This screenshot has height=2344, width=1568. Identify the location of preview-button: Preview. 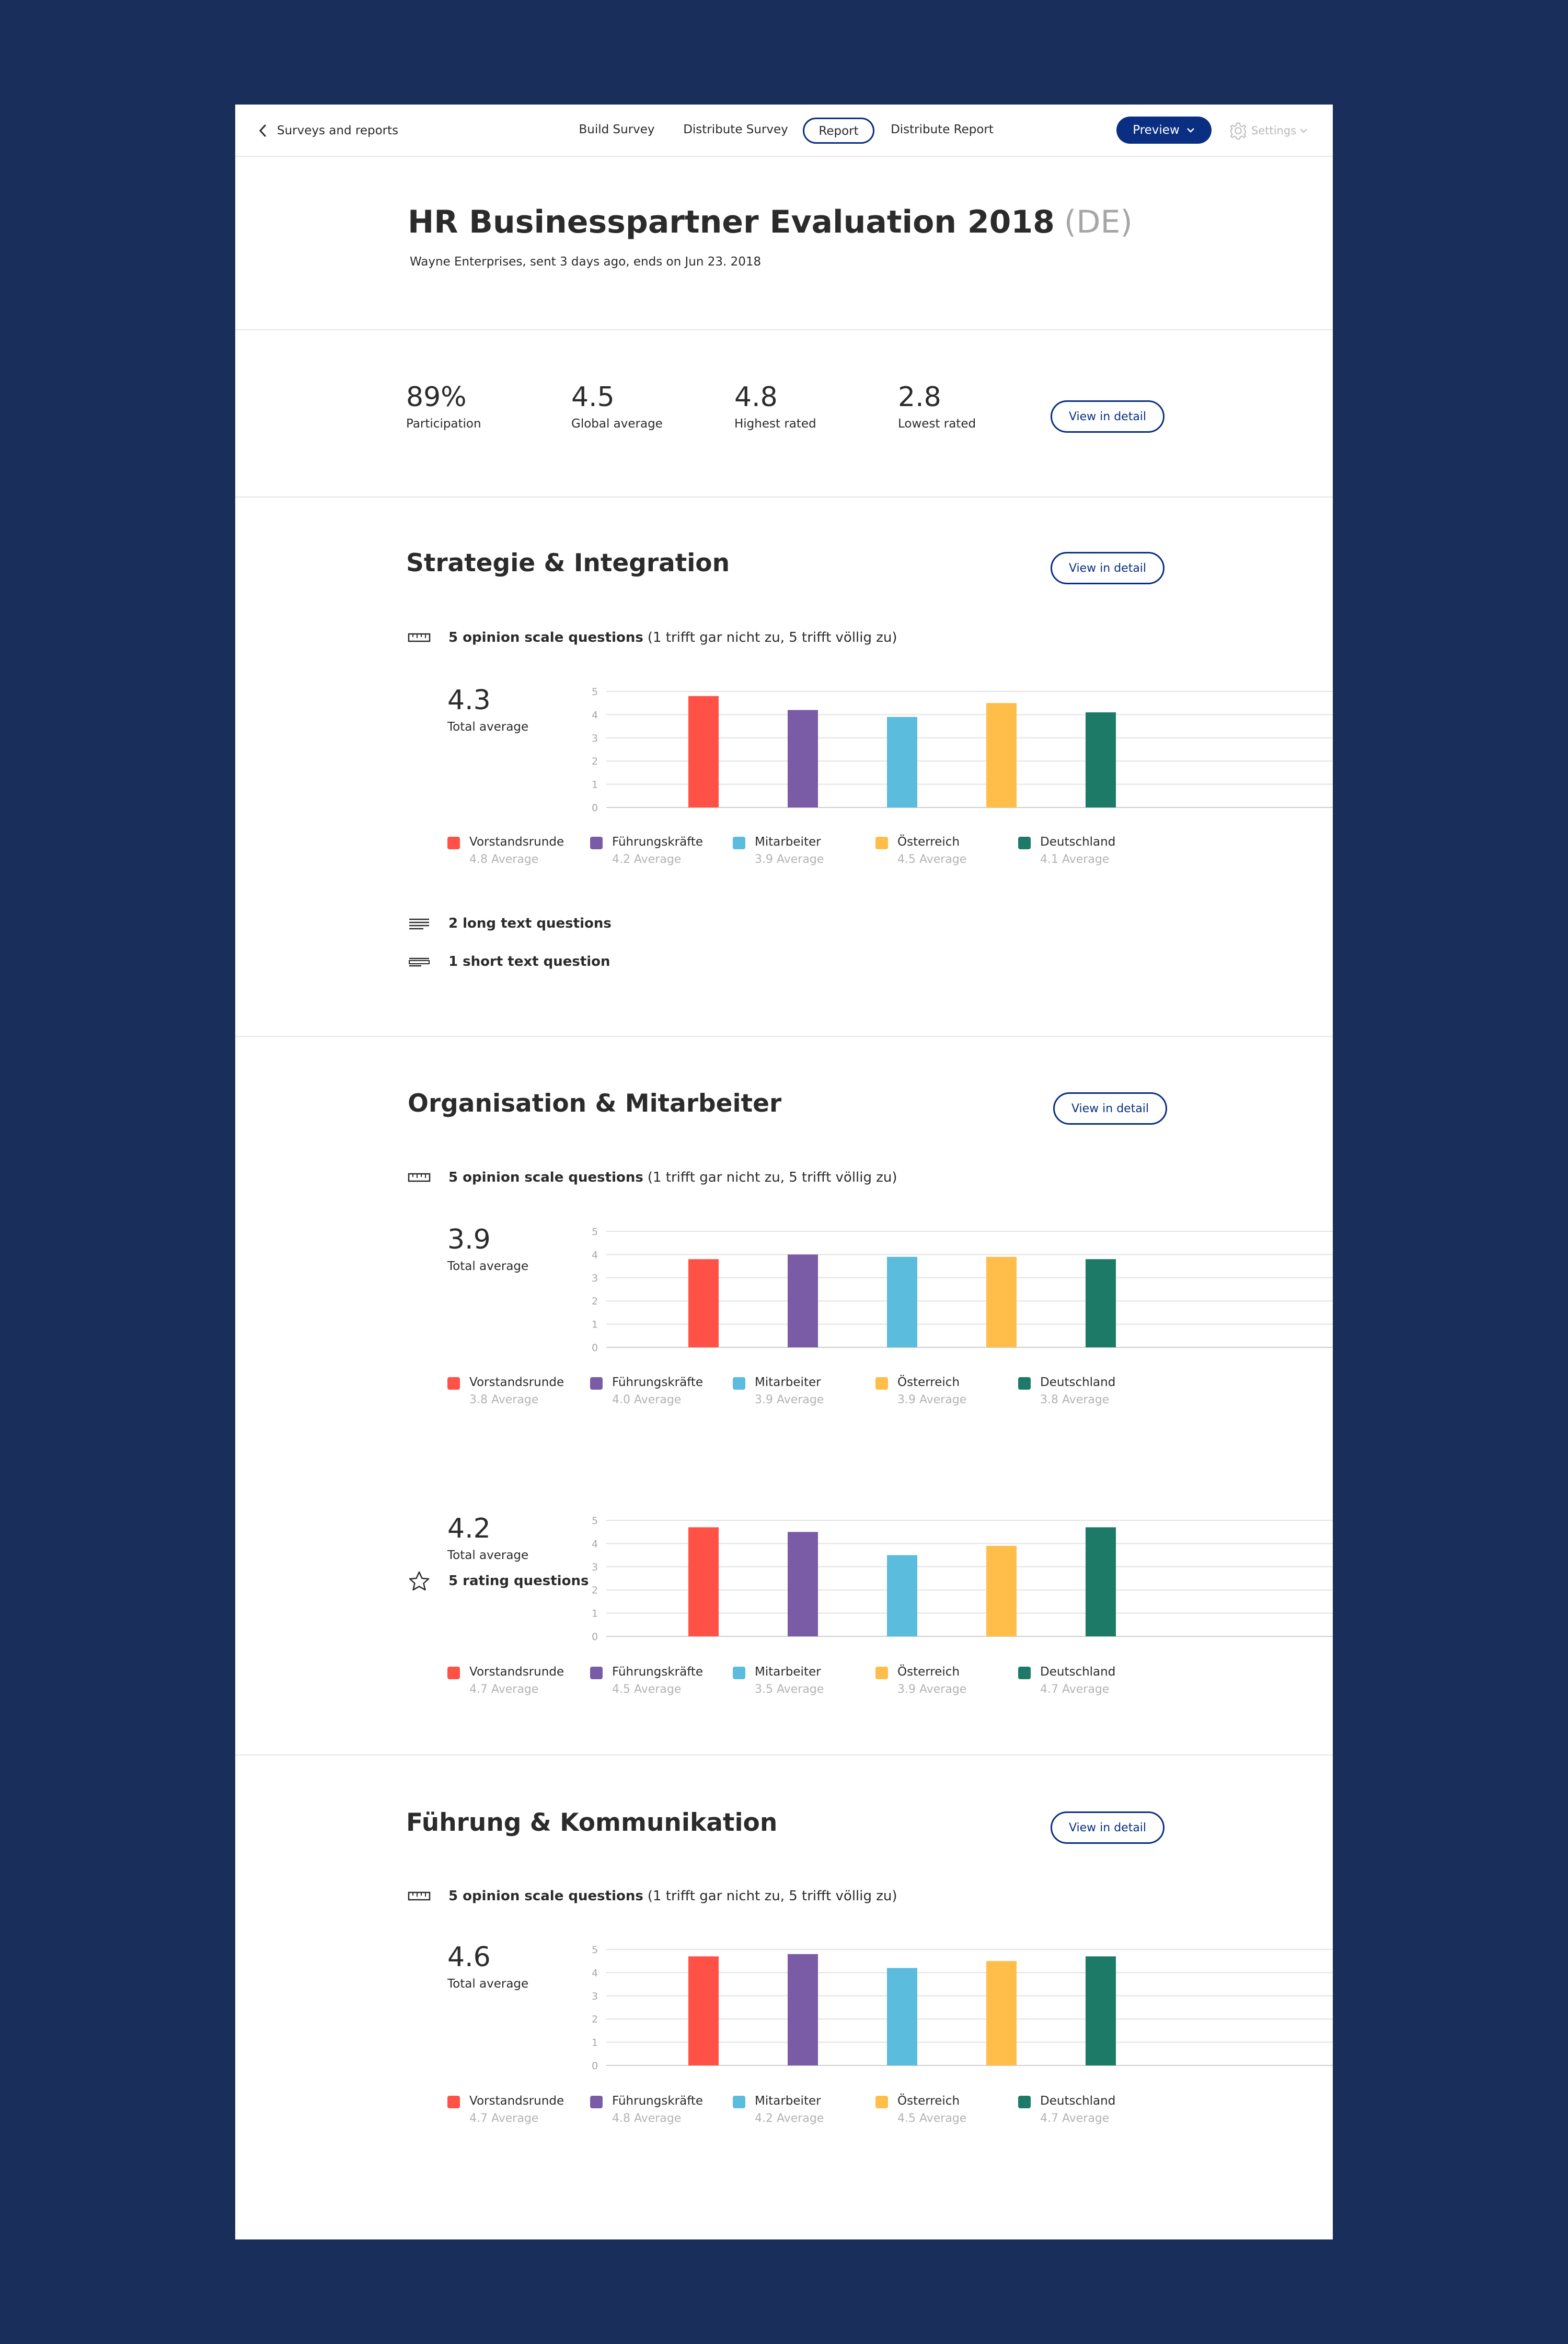
(1164, 130).